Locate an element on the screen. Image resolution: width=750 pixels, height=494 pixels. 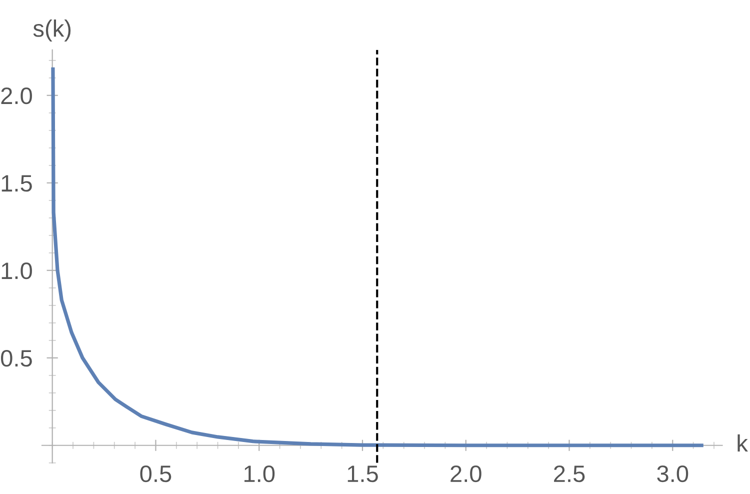
x-tick-label: 3.0 is located at coordinates (672, 473).